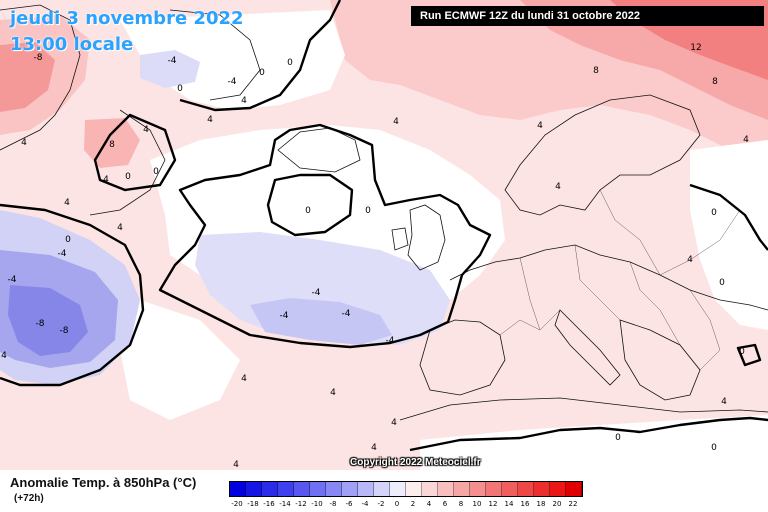 This screenshot has height=512, width=768. I want to click on country-borders, so click(620, 280).